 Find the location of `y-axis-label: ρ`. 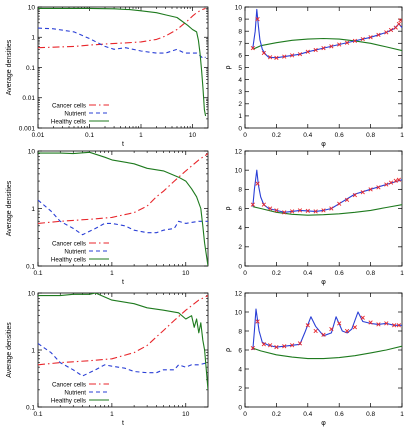

y-axis-label: ρ is located at coordinates (228, 67).